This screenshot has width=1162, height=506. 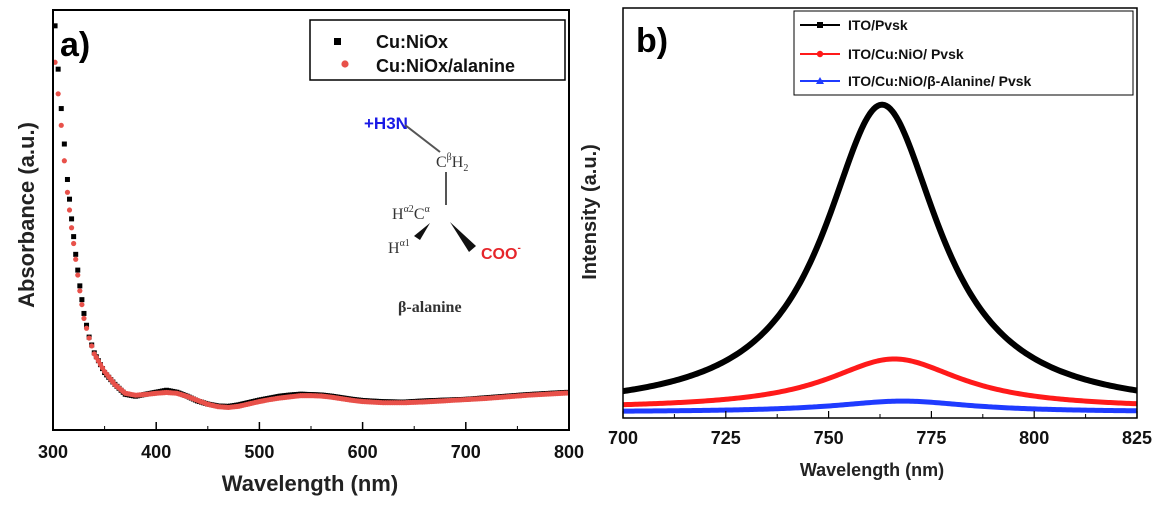 What do you see at coordinates (466, 452) in the screenshot?
I see `panel-a-tick-label: 700` at bounding box center [466, 452].